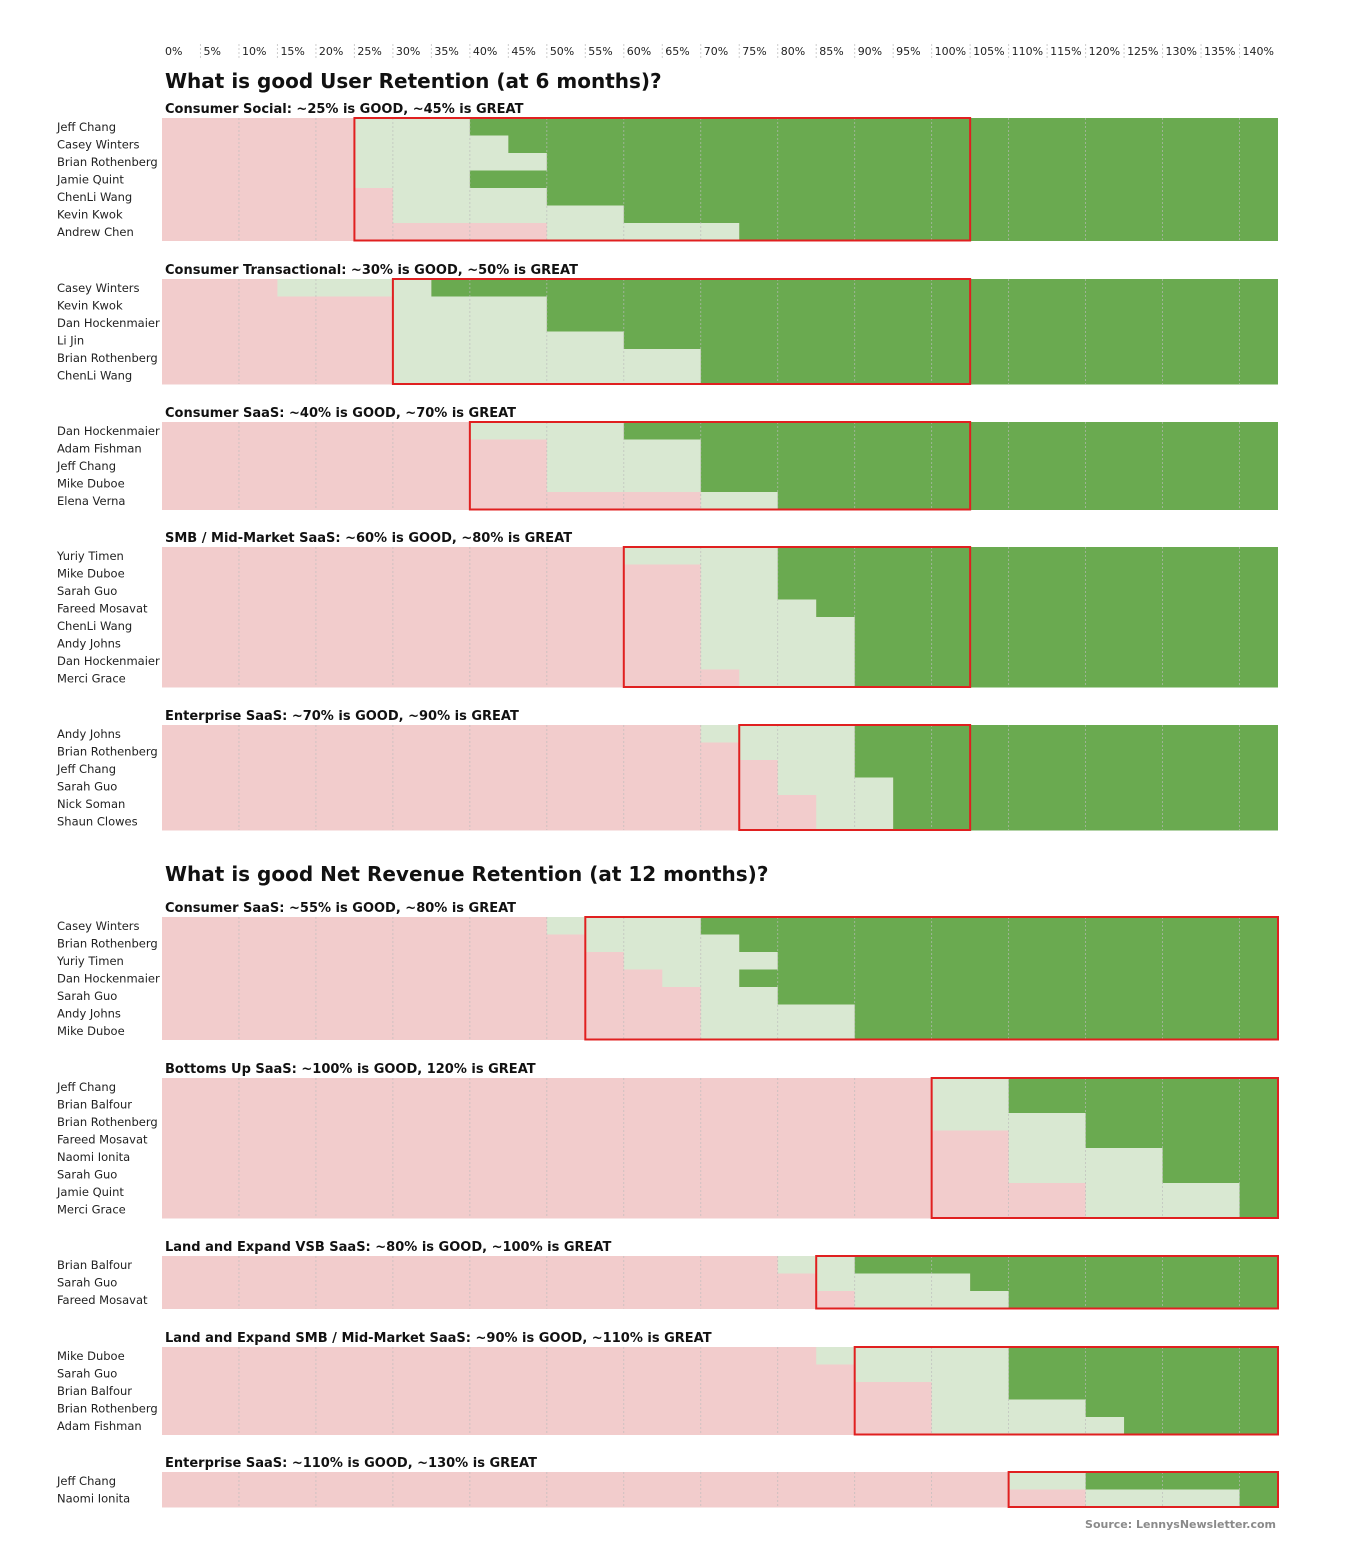 This screenshot has width=1360, height=1552. What do you see at coordinates (89, 644) in the screenshot?
I see `row-name-label: Andy Johns` at bounding box center [89, 644].